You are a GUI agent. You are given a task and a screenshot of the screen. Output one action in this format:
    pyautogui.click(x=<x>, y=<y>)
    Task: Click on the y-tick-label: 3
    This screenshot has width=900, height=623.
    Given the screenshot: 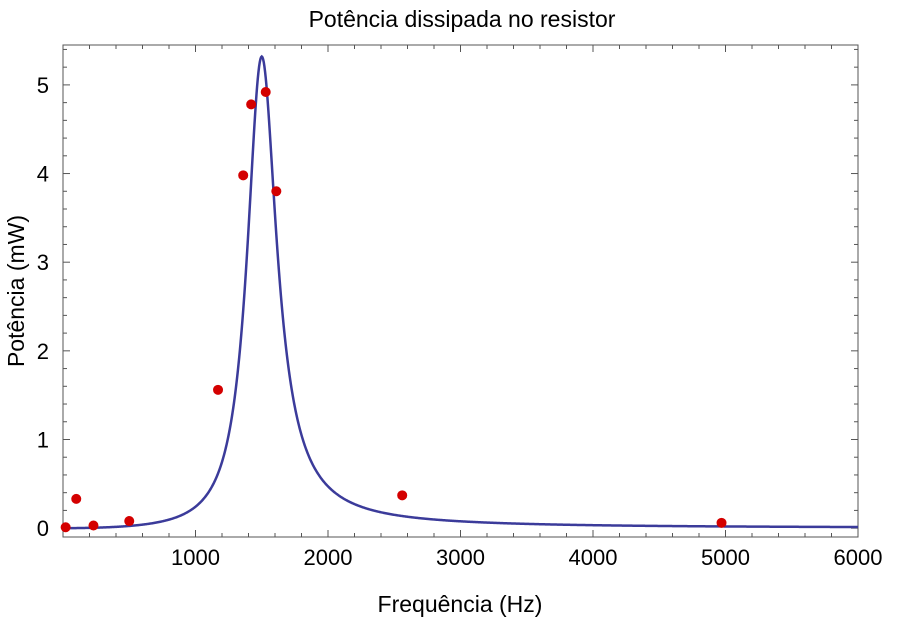 What is the action you would take?
    pyautogui.click(x=43, y=262)
    